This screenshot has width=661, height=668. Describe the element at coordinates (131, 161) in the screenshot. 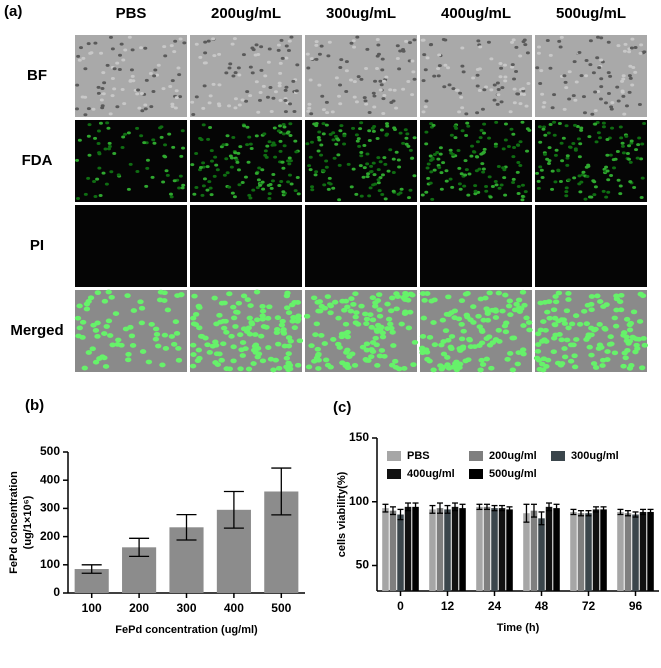

I see `micrograph` at that location.